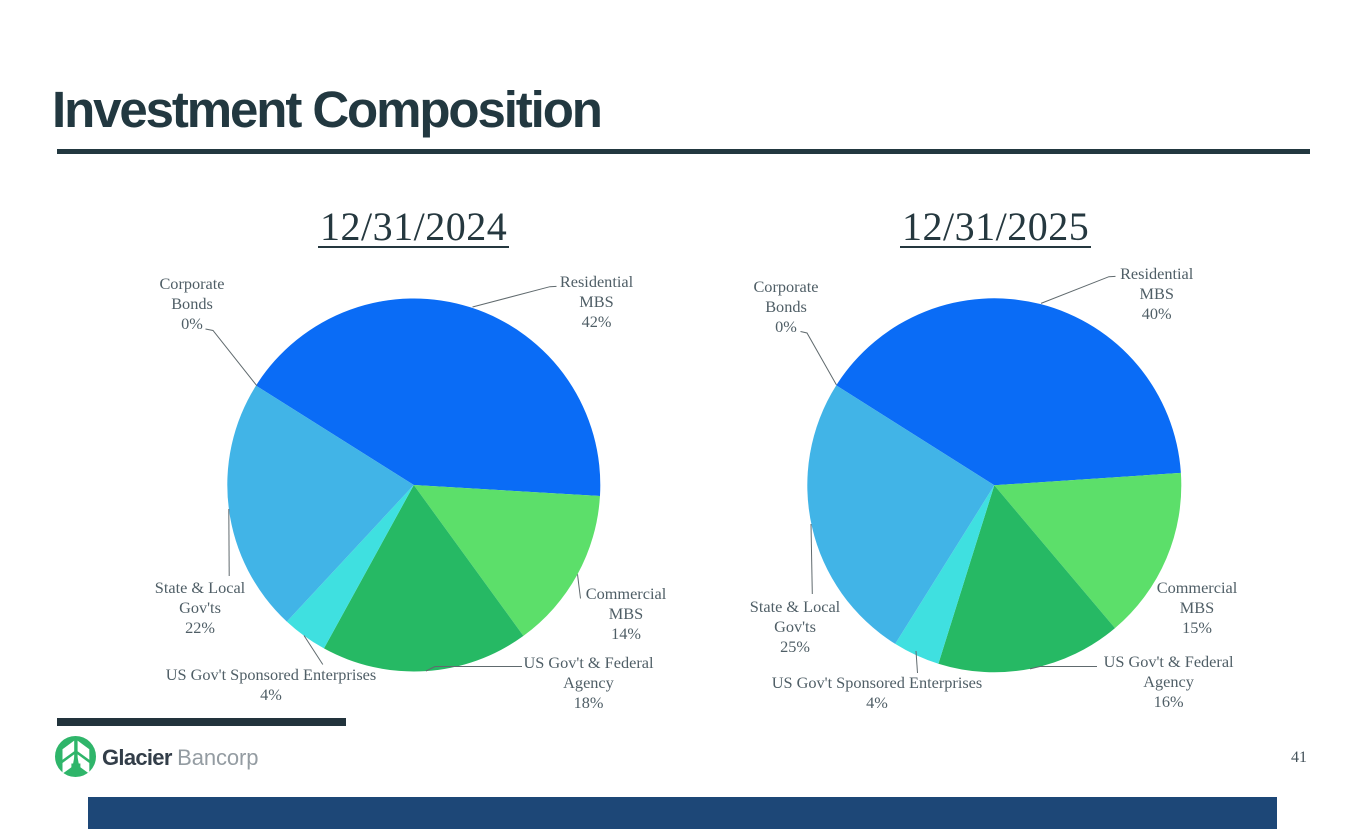 Image resolution: width=1365 pixels, height=829 pixels. Describe the element at coordinates (626, 633) in the screenshot. I see `svg-text: 14%` at that location.